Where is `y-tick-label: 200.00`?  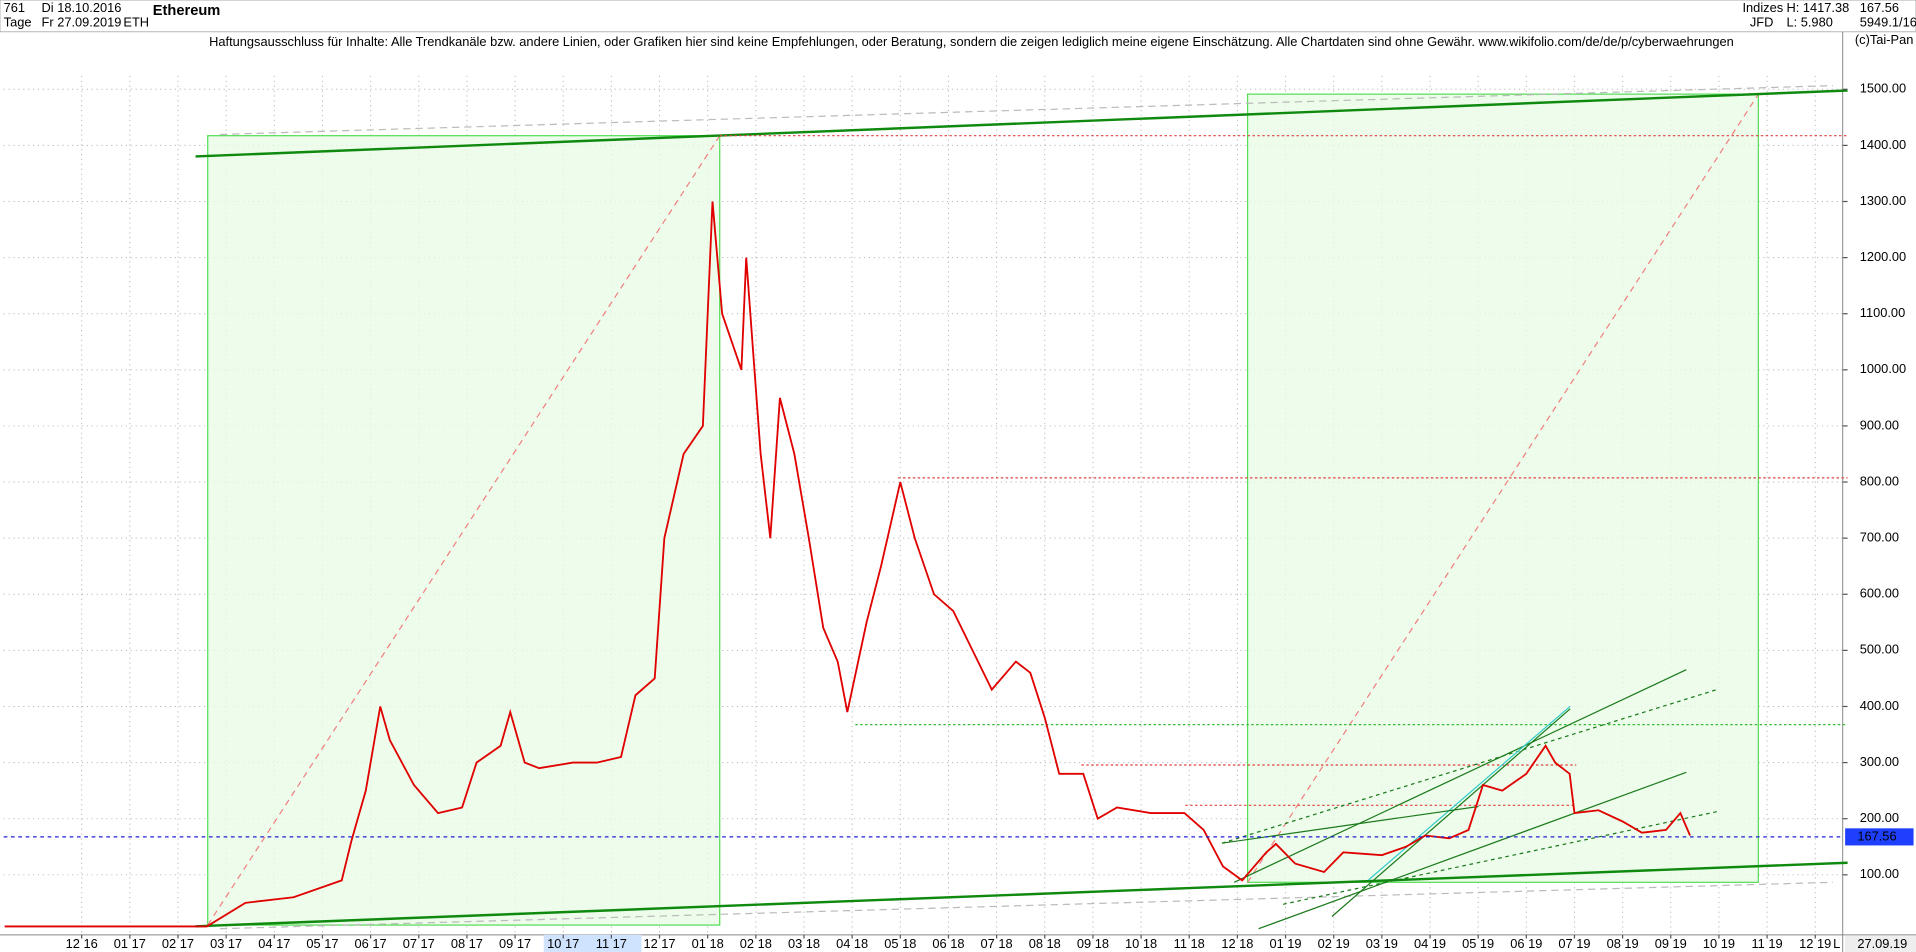
y-tick-label: 200.00 is located at coordinates (1879, 817).